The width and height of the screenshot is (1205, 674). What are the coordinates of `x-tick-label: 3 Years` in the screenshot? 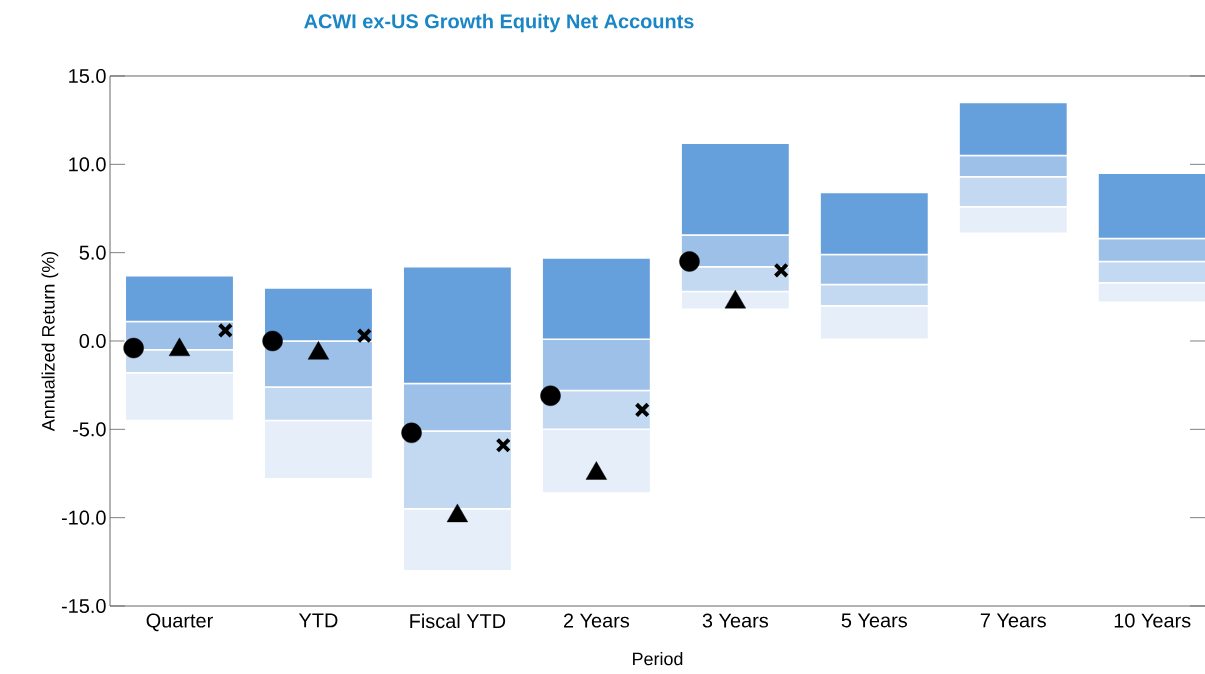 It's located at (735, 620).